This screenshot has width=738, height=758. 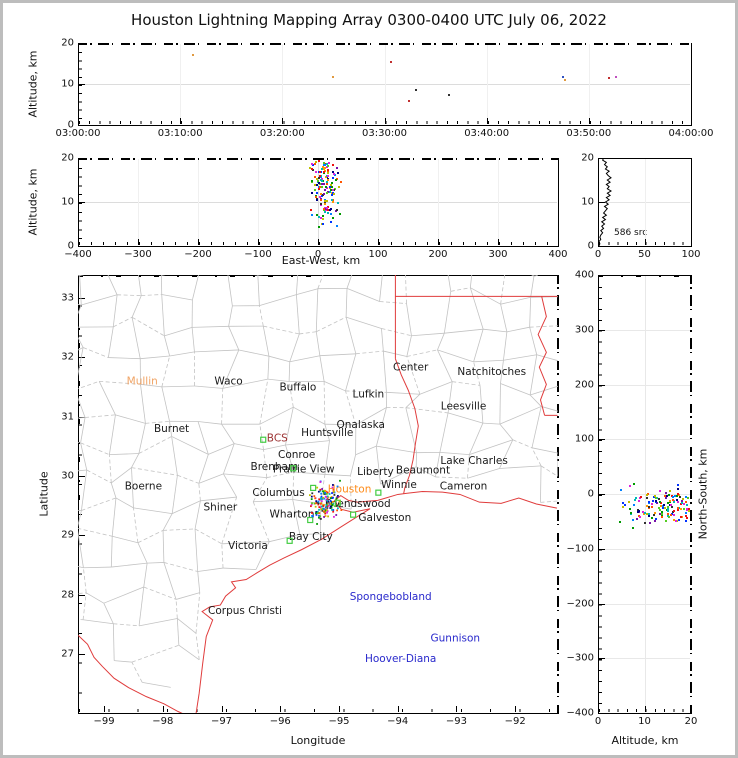 I want to click on alt-axis-tick-label: 0, so click(x=70, y=246).